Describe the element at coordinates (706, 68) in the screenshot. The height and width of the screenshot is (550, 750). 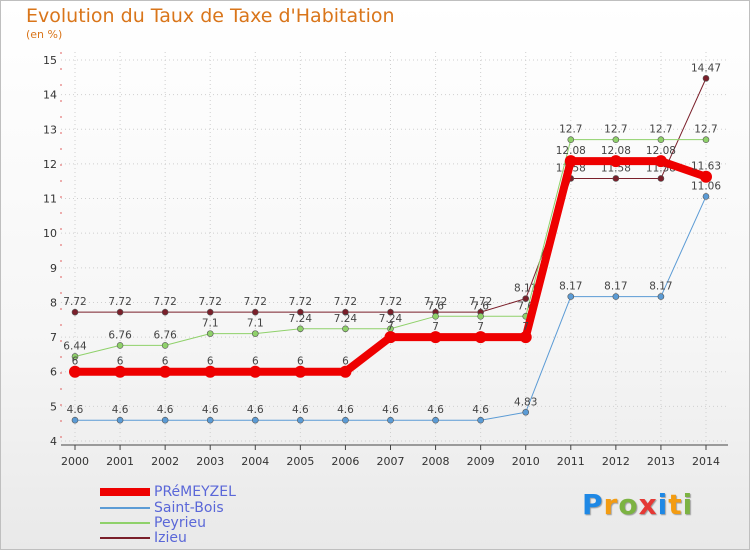
I see `data-label-izieu: 14.47` at that location.